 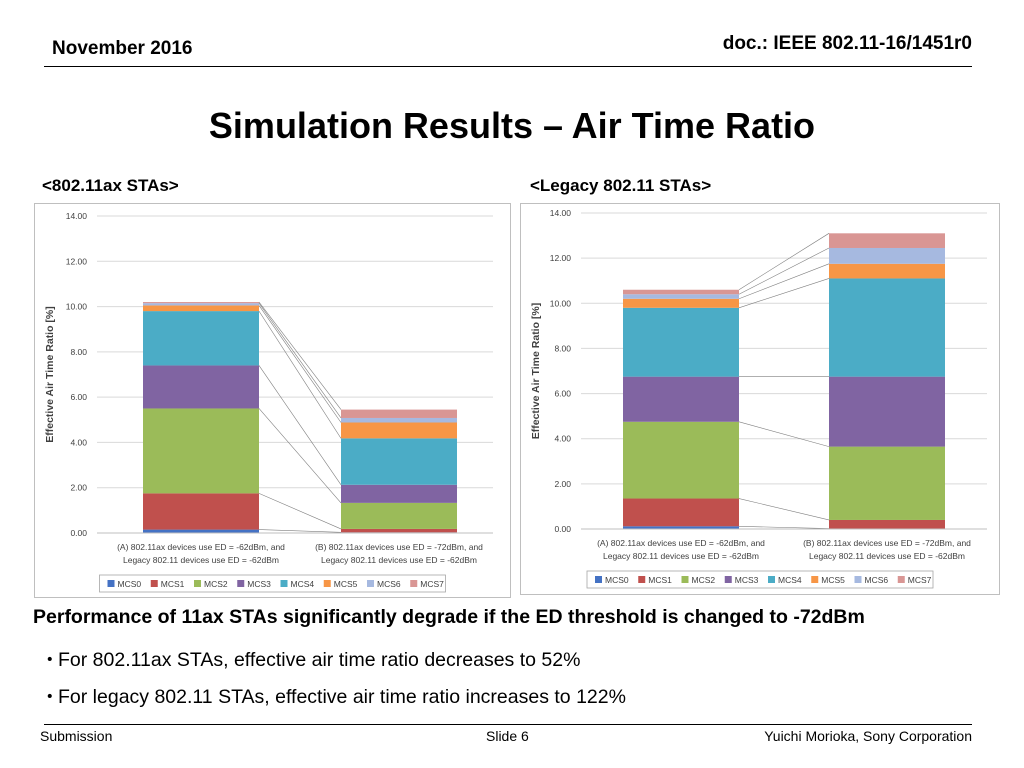 I want to click on series-connector-mcs5, so click(x=300, y=364).